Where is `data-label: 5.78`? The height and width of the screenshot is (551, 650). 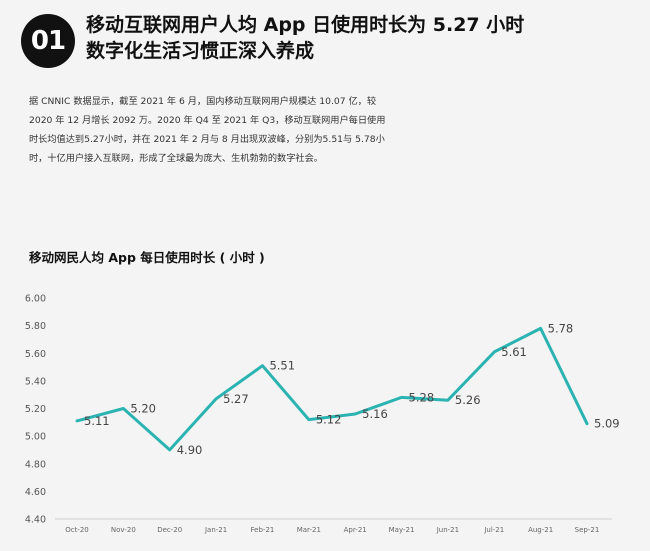
data-label: 5.78 is located at coordinates (561, 328).